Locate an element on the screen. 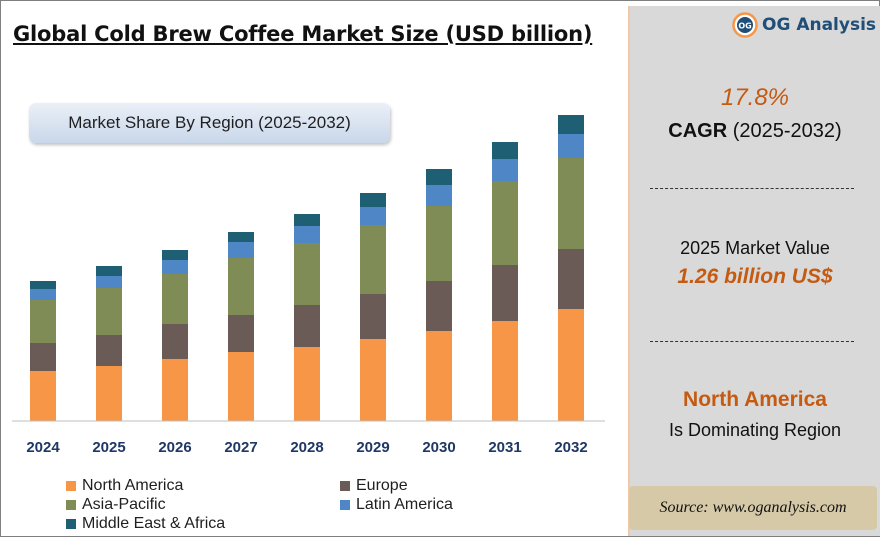 The height and width of the screenshot is (537, 880). bar-2027-middle-east-africa is located at coordinates (241, 237).